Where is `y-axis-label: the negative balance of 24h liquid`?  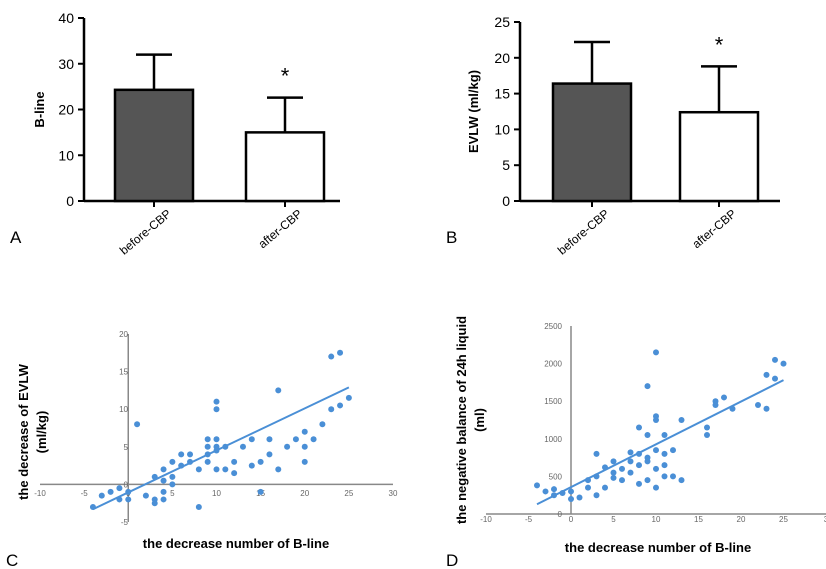
y-axis-label: the negative balance of 24h liquid is located at coordinates (461, 420).